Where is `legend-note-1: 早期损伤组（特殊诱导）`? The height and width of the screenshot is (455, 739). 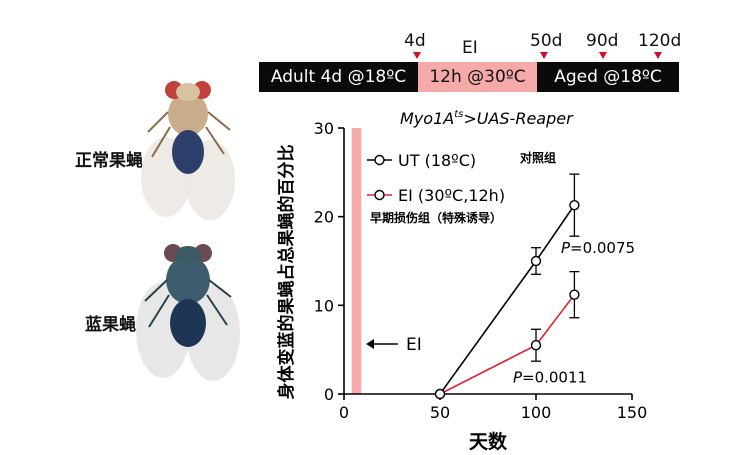 legend-note-1: 早期损伤组（特殊诱导） is located at coordinates (436, 217).